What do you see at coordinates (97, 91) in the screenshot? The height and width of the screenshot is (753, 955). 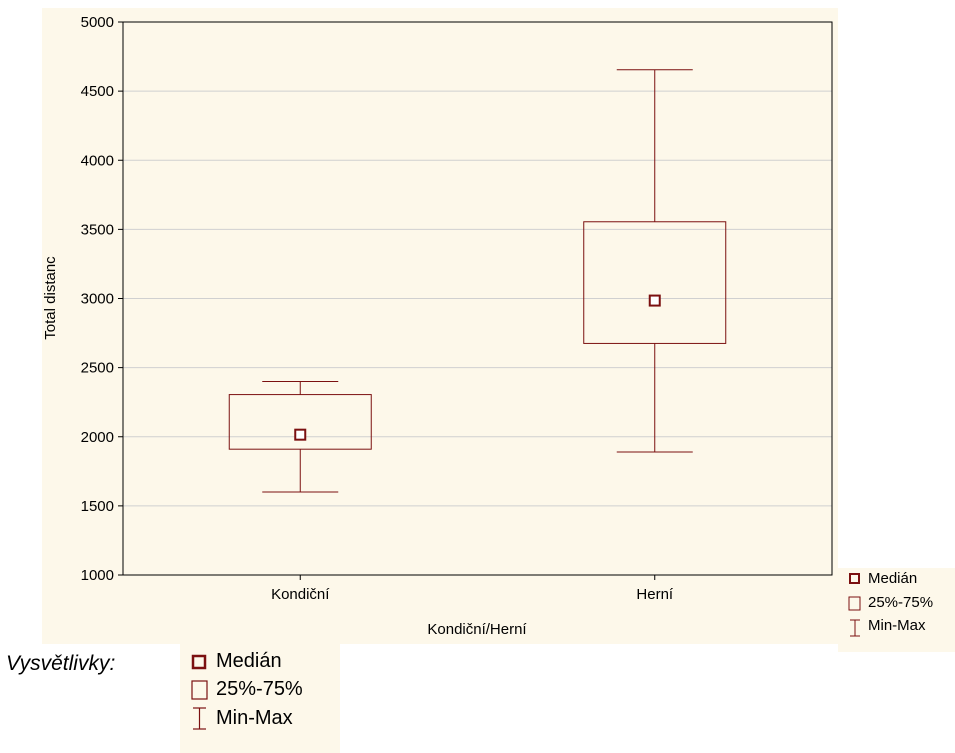 I see `y-tick-label: 4500` at bounding box center [97, 91].